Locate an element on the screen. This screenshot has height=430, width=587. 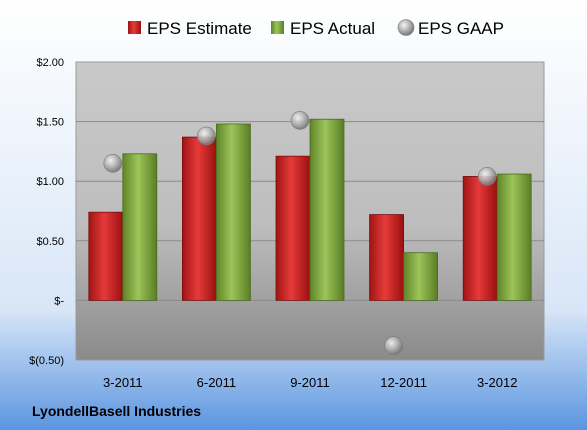
x-category-label: 3-2011 is located at coordinates (123, 382).